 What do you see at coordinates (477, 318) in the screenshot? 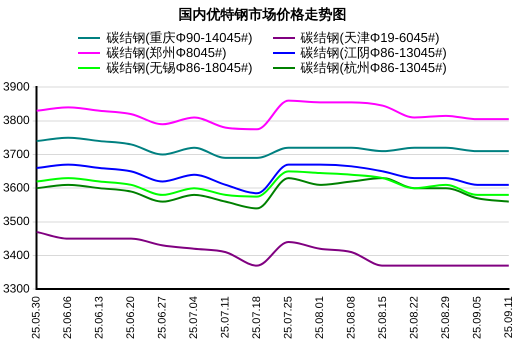
I see `x-tick-label: 25.09.05` at bounding box center [477, 318].